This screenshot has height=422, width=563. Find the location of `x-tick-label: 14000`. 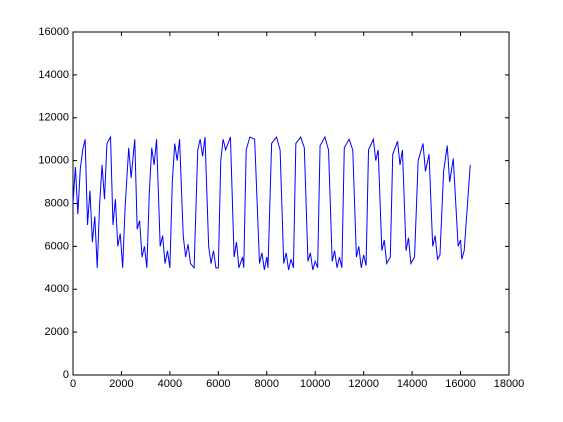

x-tick-label: 14000 is located at coordinates (412, 384).